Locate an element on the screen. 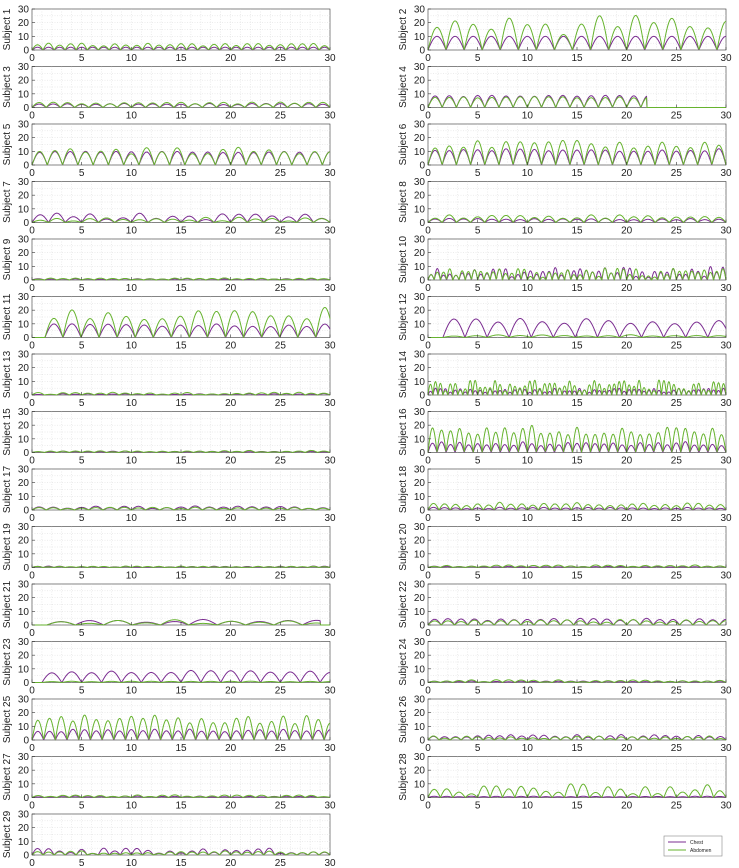 This screenshot has height=868, width=739. y-axis-label: Subject 26 is located at coordinates (403, 719).